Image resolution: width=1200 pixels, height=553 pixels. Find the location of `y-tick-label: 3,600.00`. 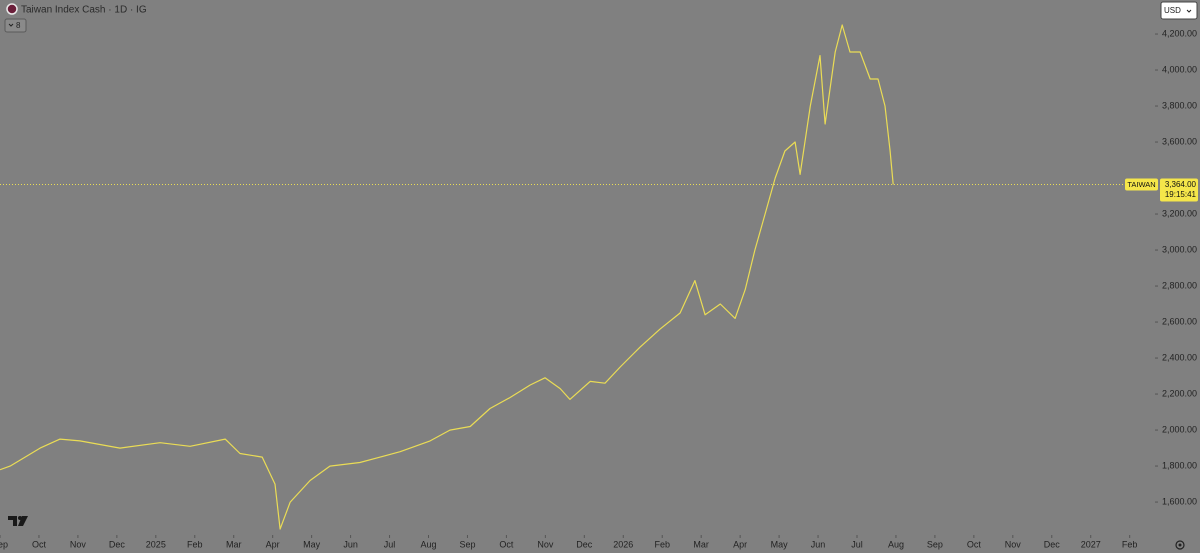

y-tick-label: 3,600.00 is located at coordinates (1179, 141).